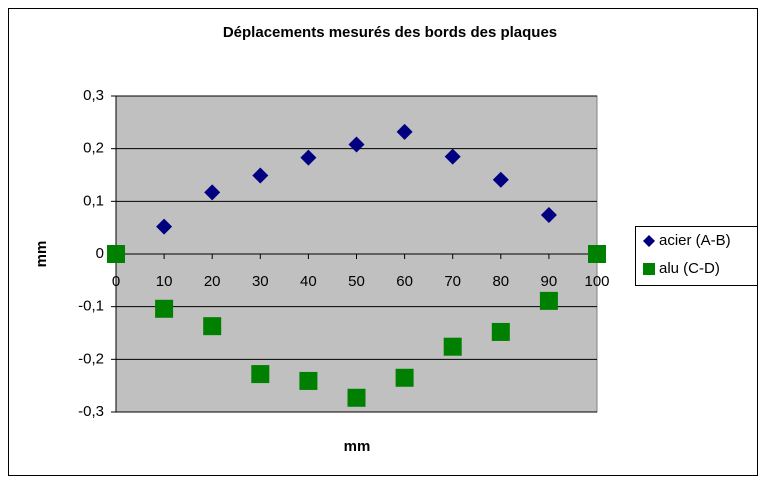 This screenshot has height=483, width=768. I want to click on y-tick-label: 0,1, so click(93, 200).